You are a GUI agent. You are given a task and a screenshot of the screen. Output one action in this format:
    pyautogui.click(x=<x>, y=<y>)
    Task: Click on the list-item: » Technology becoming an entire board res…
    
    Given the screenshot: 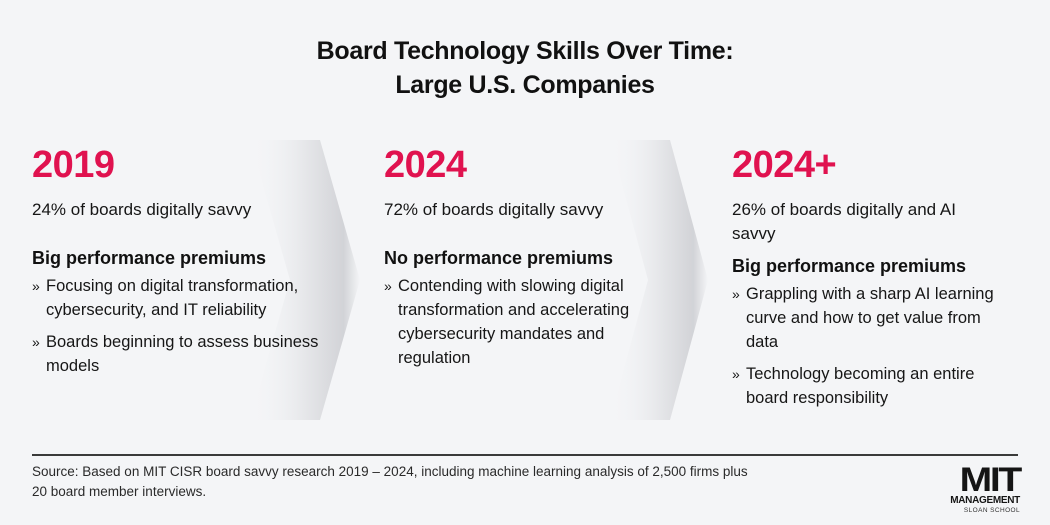 What is the action you would take?
    pyautogui.click(x=872, y=386)
    